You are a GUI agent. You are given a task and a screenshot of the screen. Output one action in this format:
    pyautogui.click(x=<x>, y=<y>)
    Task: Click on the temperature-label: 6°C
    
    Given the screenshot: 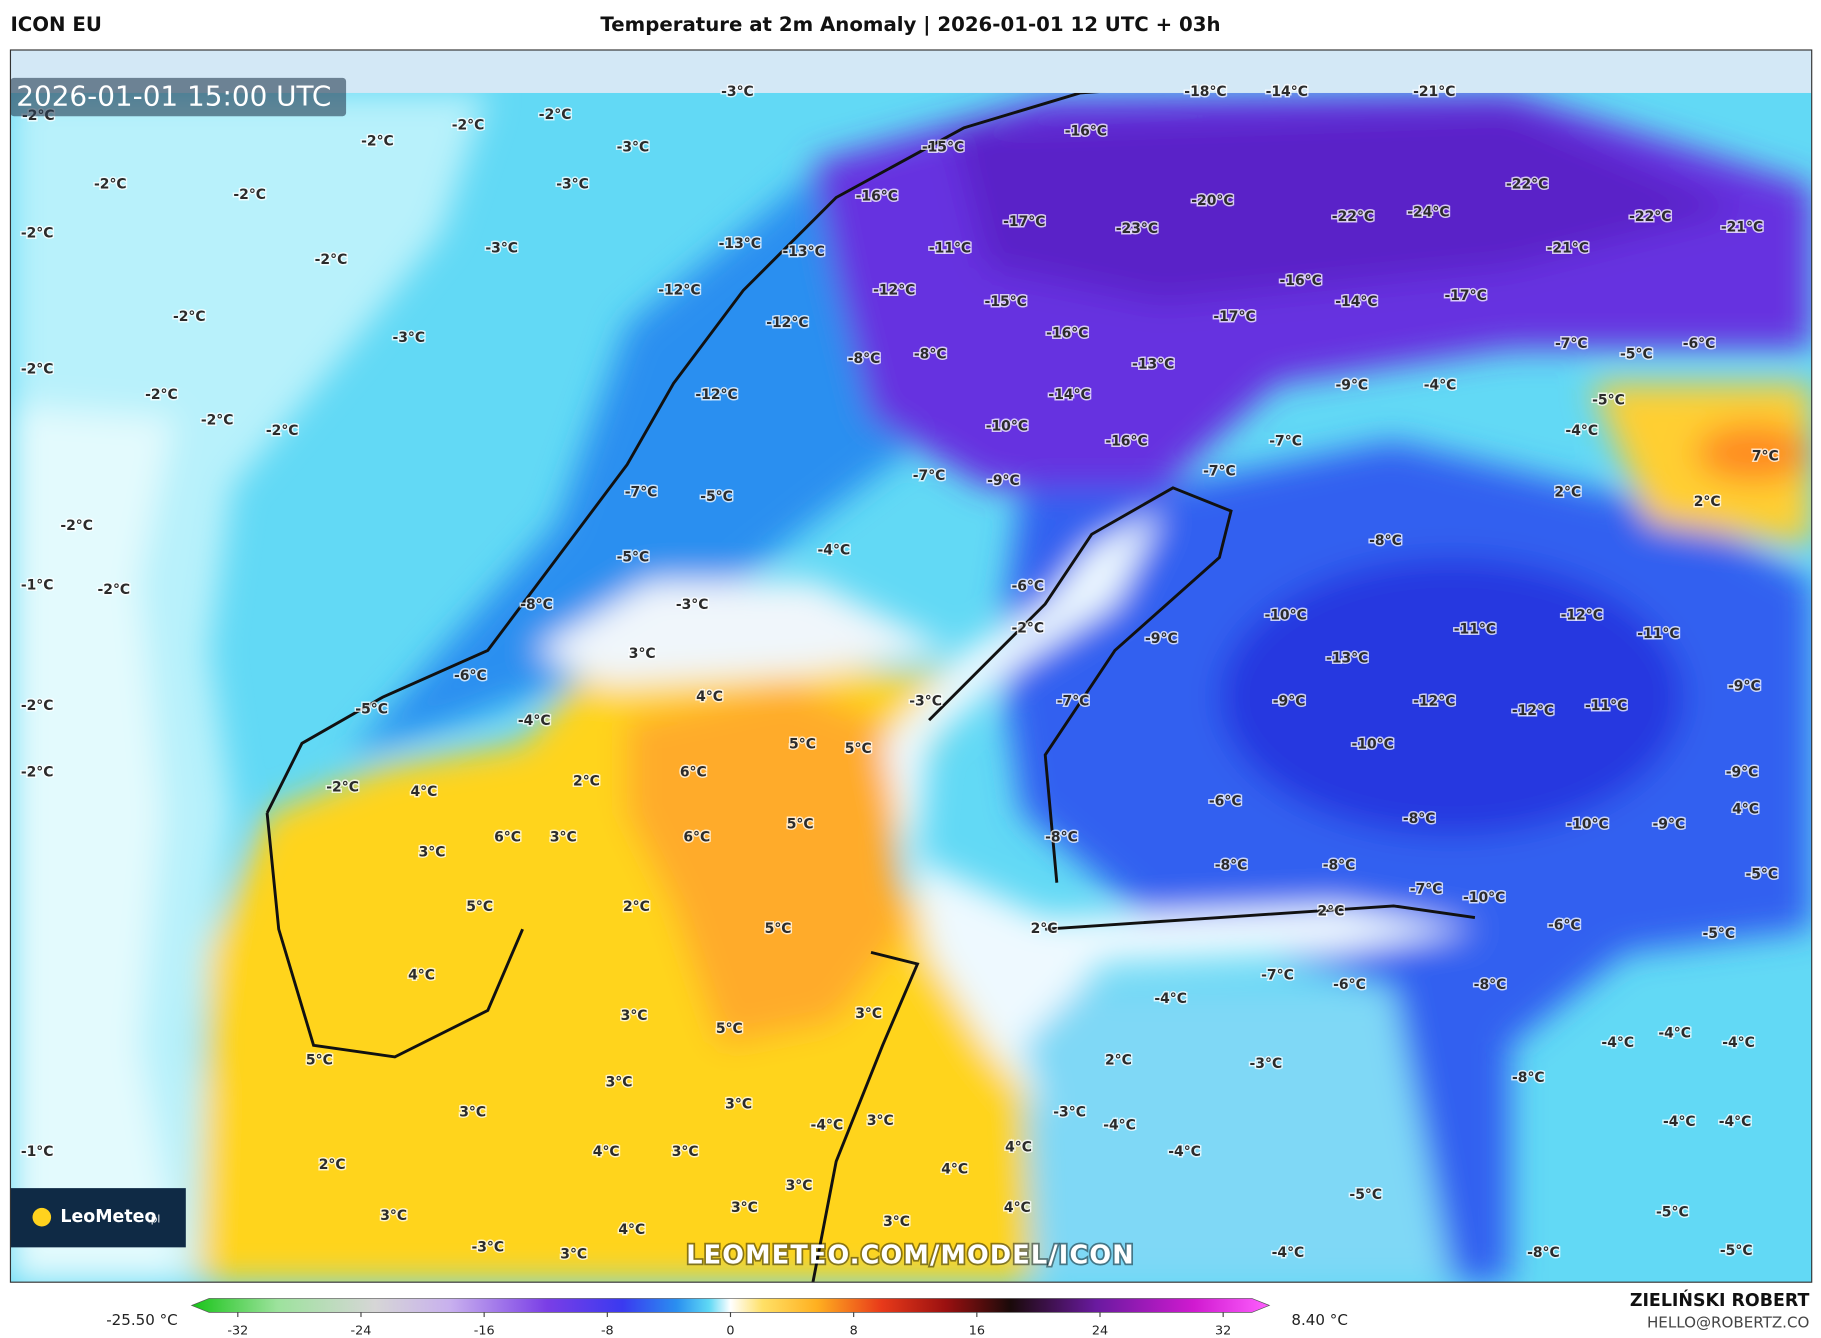 What is the action you would take?
    pyautogui.click(x=693, y=772)
    